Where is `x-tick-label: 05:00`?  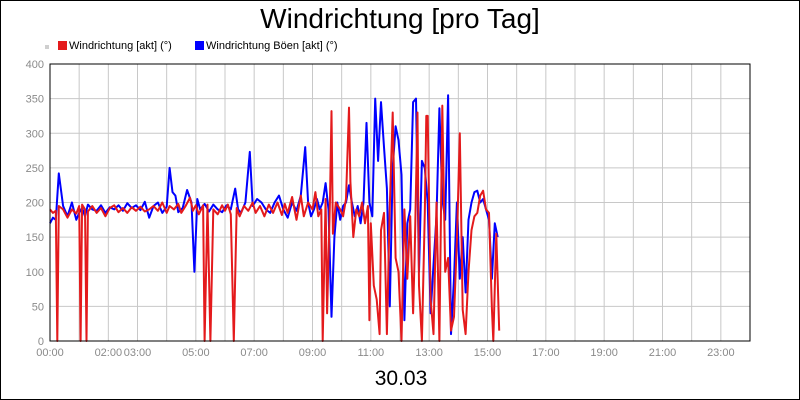 x-tick-label: 05:00 is located at coordinates (196, 353).